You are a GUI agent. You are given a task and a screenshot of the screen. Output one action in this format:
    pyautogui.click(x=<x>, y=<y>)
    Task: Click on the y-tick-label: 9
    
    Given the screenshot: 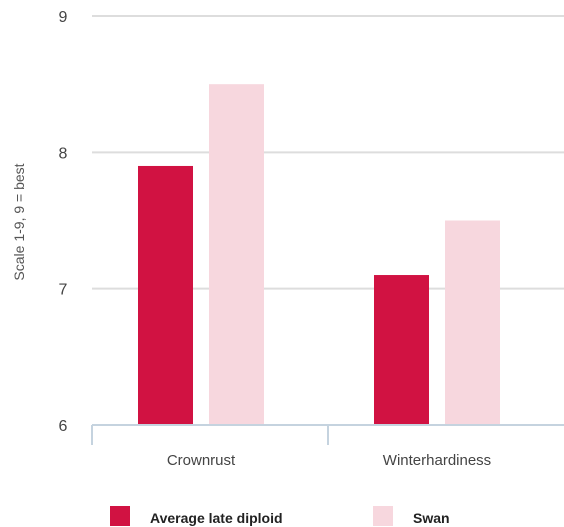 What is the action you would take?
    pyautogui.click(x=63, y=17)
    